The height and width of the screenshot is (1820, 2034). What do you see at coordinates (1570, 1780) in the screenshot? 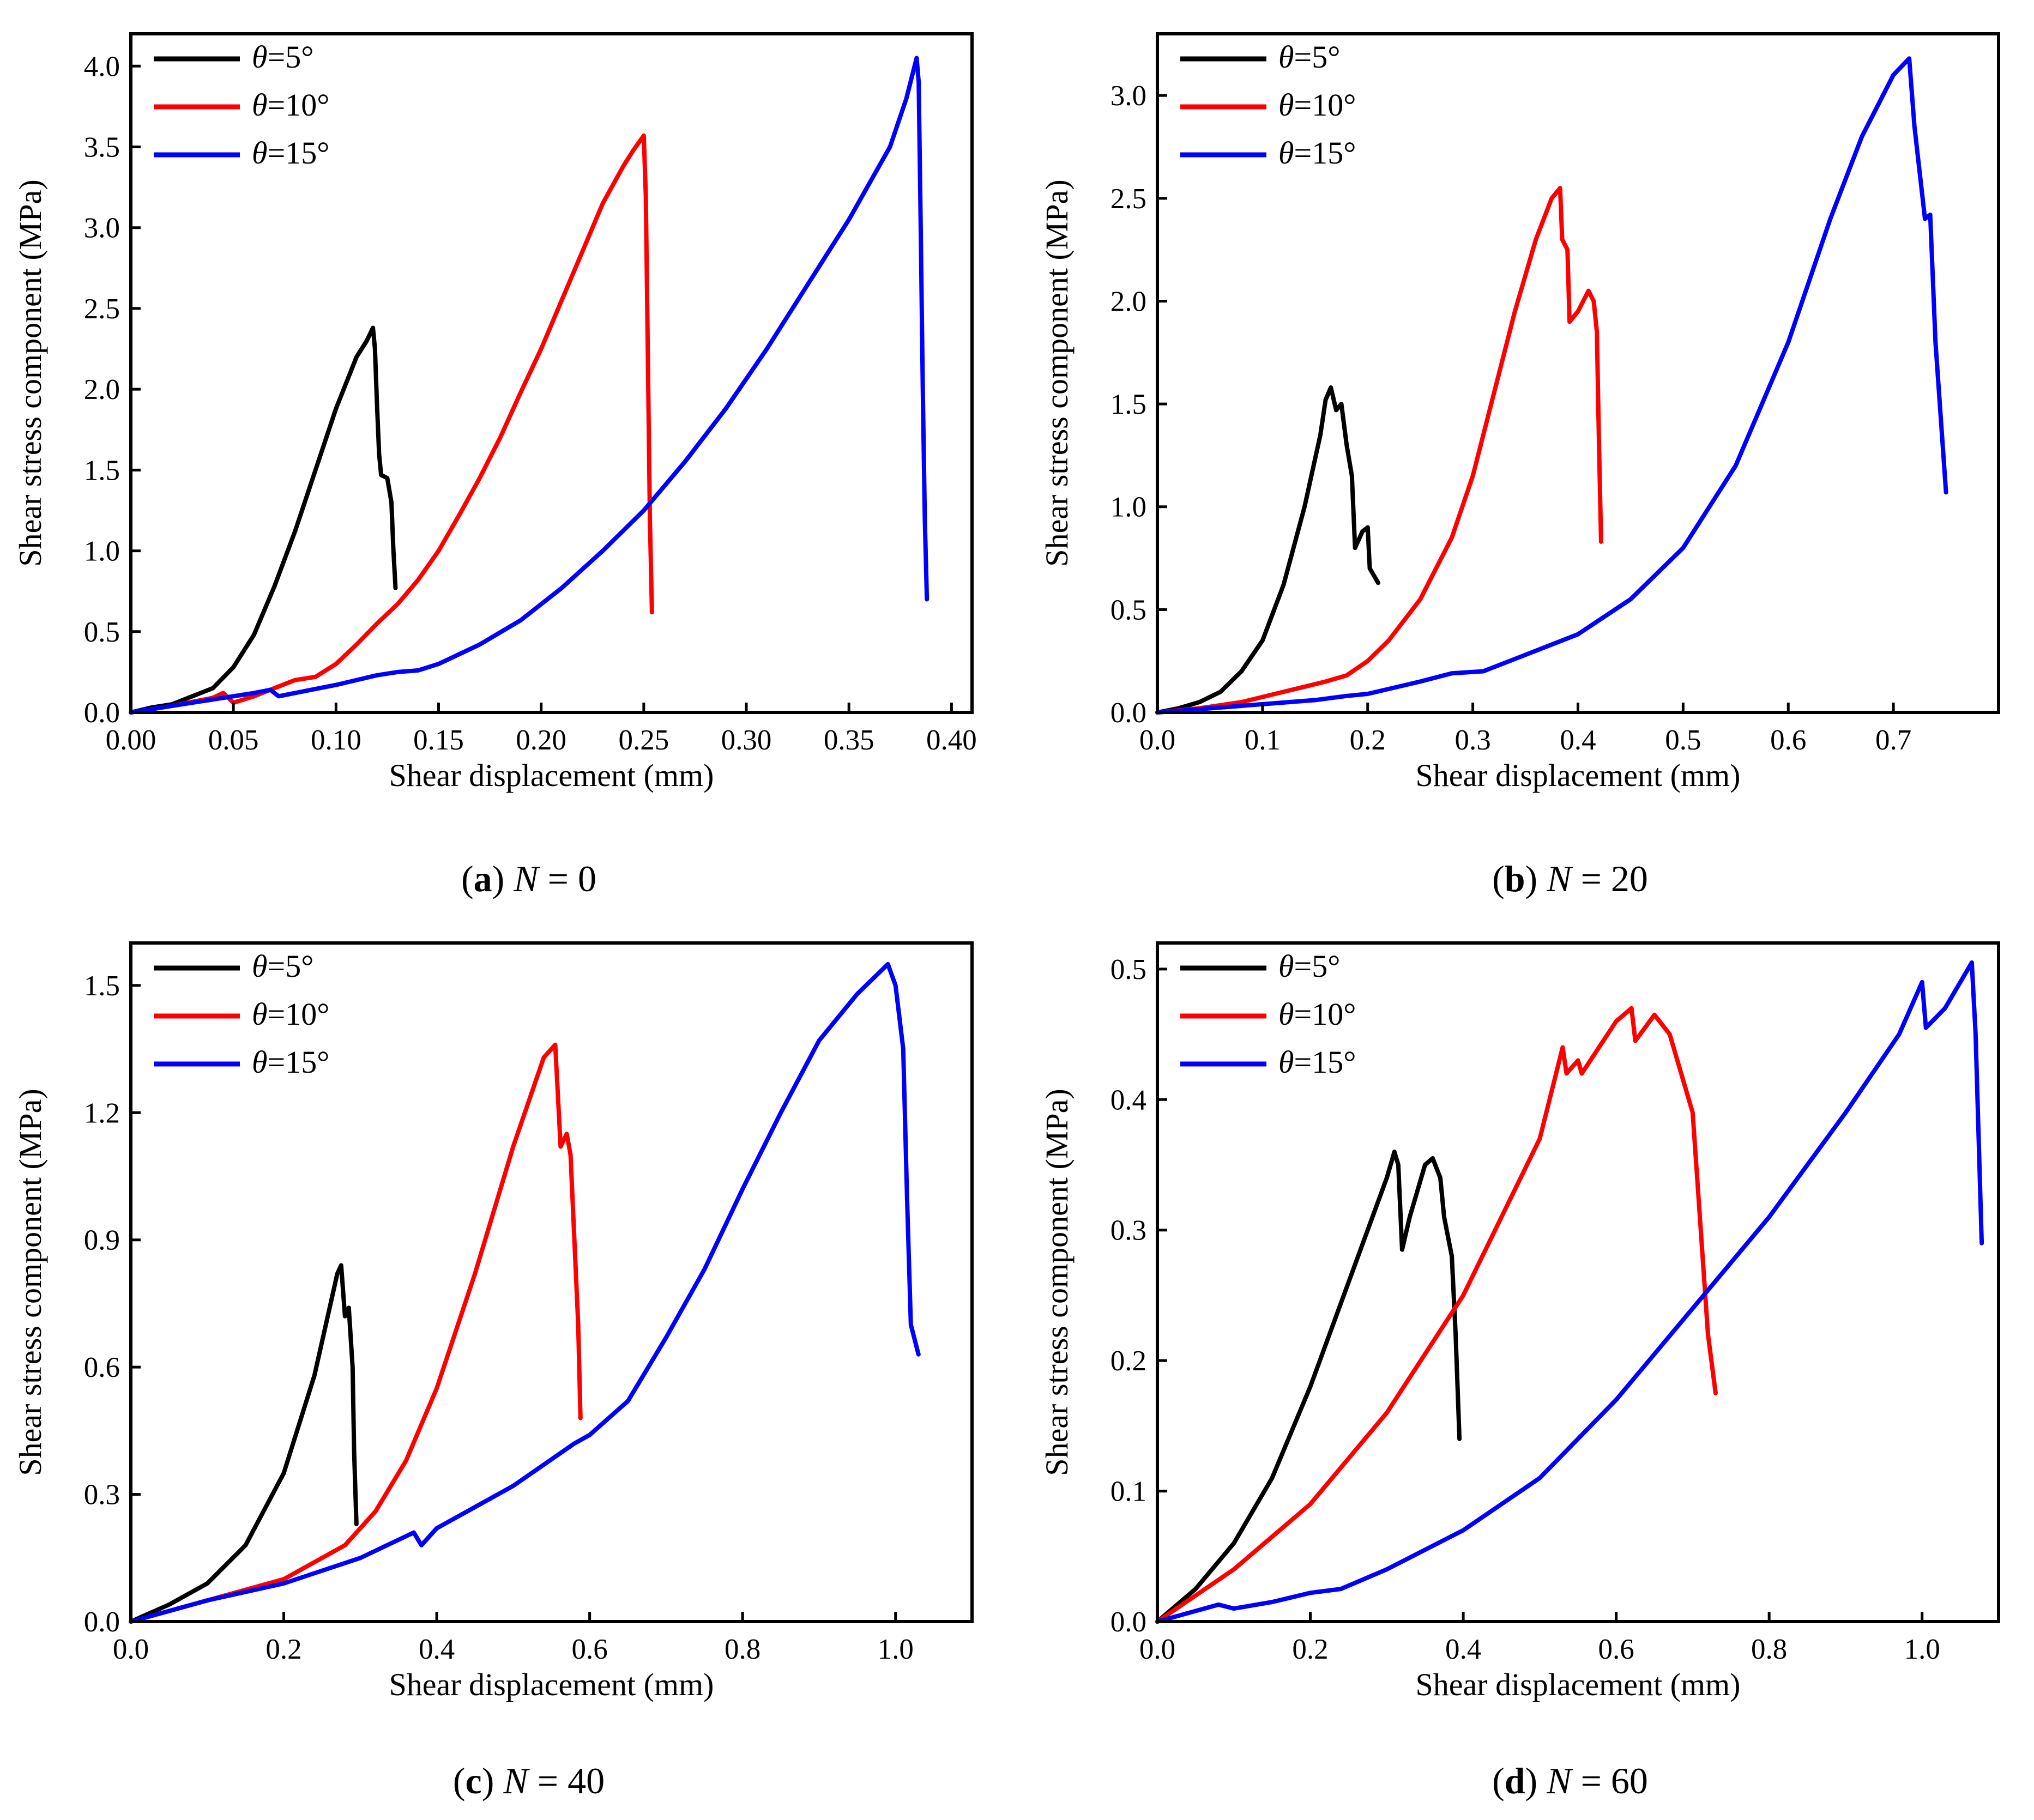
I see `panel-caption: (d) N = 60` at bounding box center [1570, 1780].